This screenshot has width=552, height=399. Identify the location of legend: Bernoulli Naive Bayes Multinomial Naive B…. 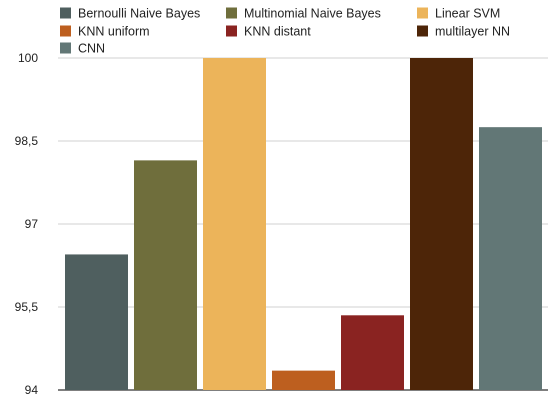
(285, 31).